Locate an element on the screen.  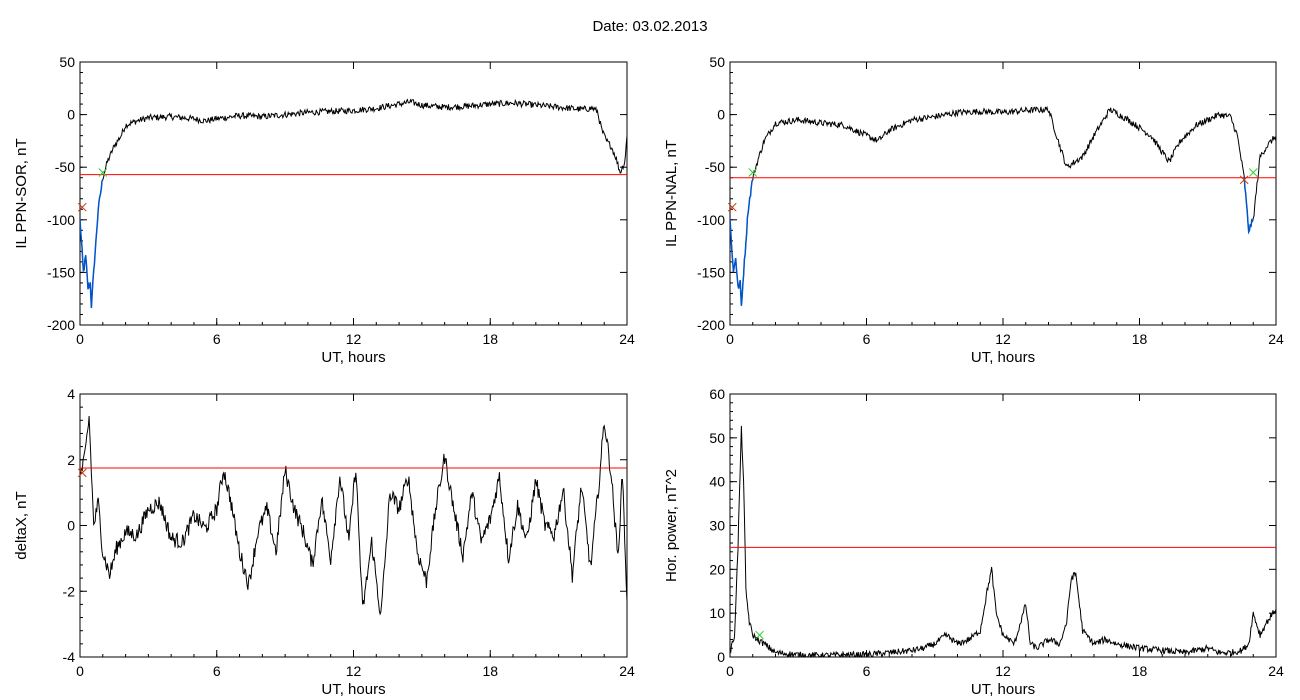
y-tick-label: -4 is located at coordinates (69, 657).